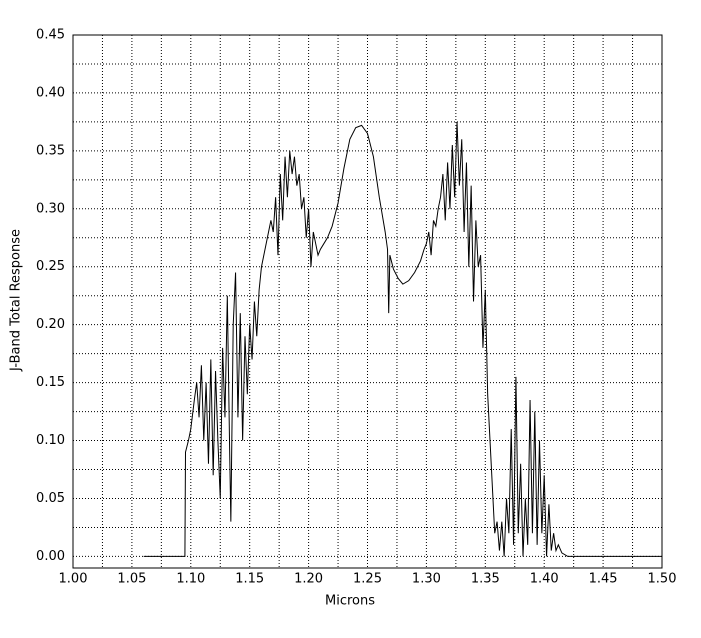  Describe the element at coordinates (426, 579) in the screenshot. I see `x-tick-label: 1.30` at that location.